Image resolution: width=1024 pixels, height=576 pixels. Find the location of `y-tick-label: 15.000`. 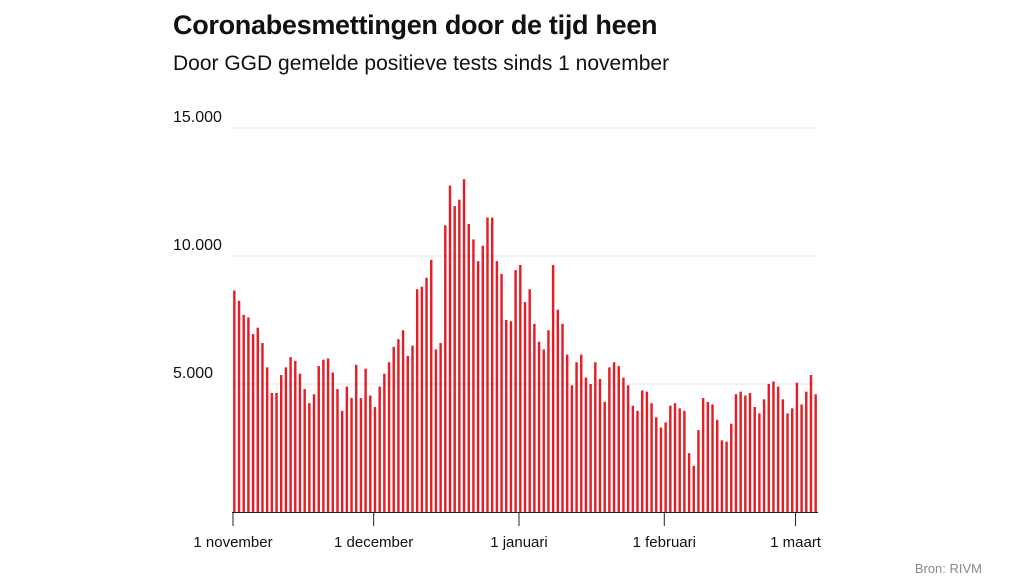

y-tick-label: 15.000 is located at coordinates (197, 117).